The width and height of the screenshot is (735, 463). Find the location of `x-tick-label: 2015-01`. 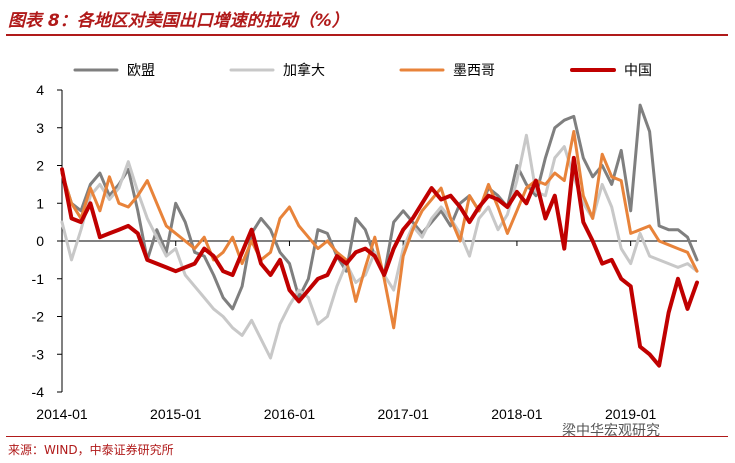

x-tick-label: 2015-01 is located at coordinates (176, 414).